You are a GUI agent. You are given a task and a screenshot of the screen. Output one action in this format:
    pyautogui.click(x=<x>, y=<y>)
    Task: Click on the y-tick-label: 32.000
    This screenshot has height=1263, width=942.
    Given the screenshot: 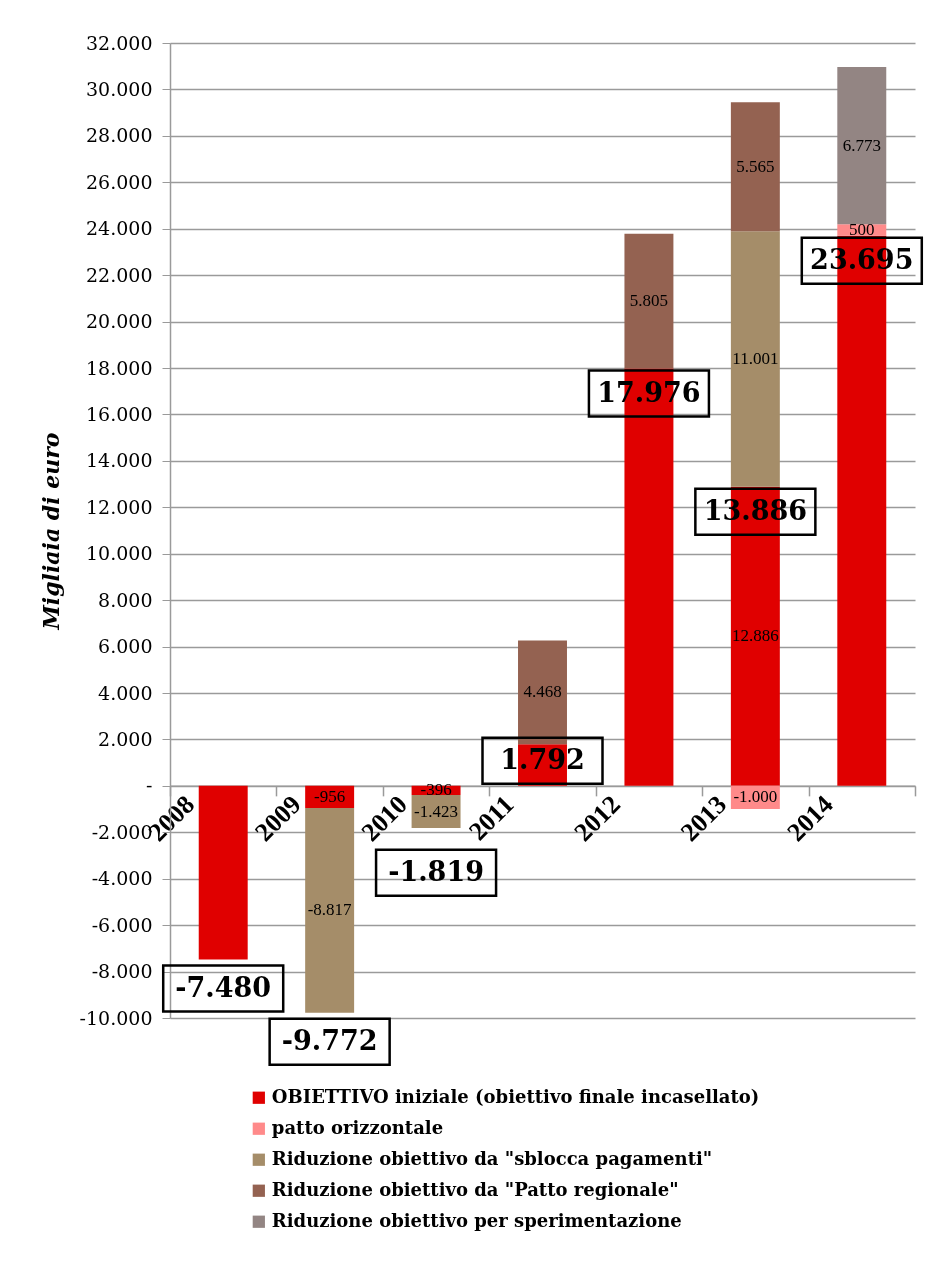 What is the action you would take?
    pyautogui.click(x=119, y=42)
    